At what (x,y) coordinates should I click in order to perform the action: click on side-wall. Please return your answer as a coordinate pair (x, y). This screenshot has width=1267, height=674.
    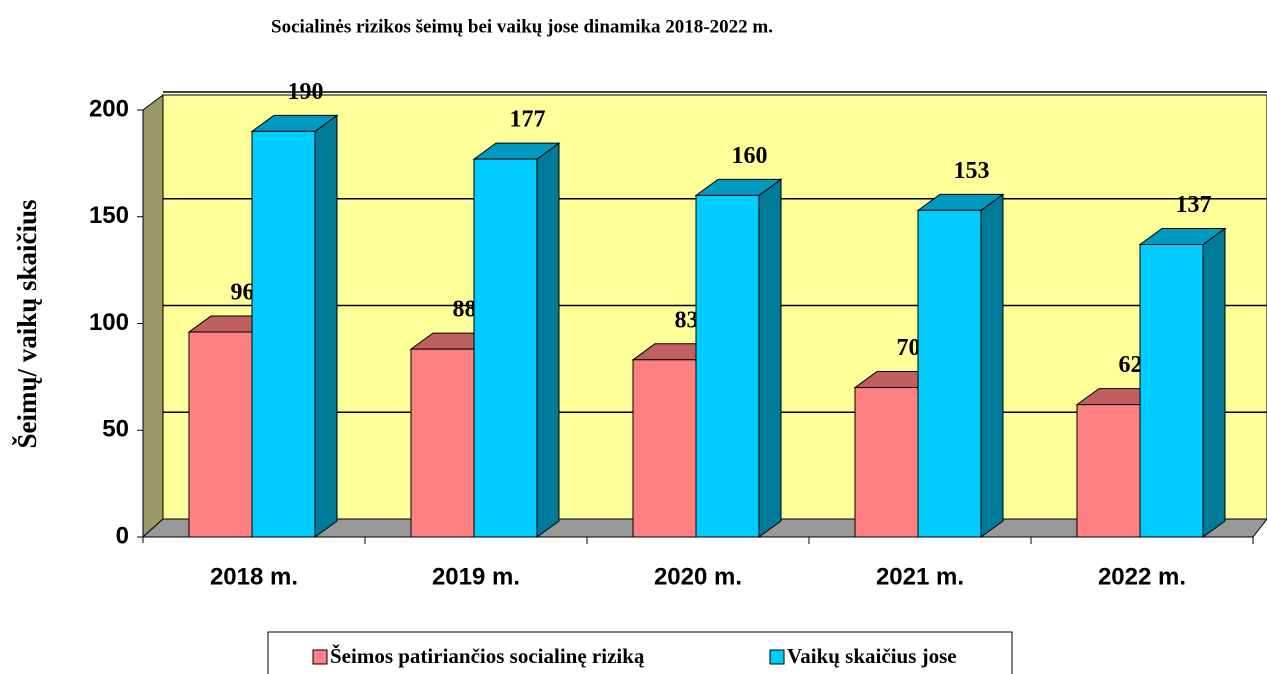
    Looking at the image, I should click on (153, 316).